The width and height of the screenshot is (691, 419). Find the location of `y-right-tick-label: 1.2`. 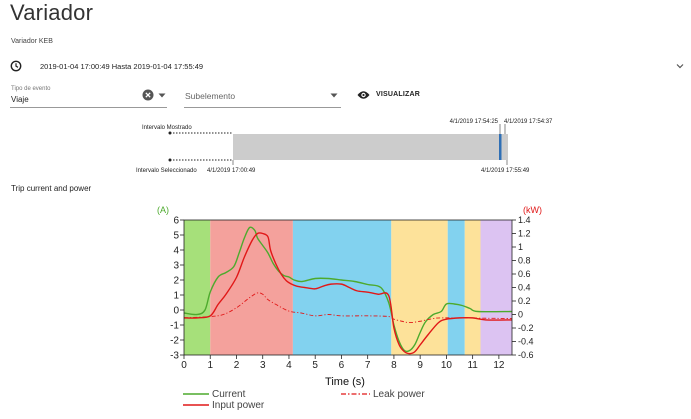

y-right-tick-label: 1.2 is located at coordinates (524, 234).